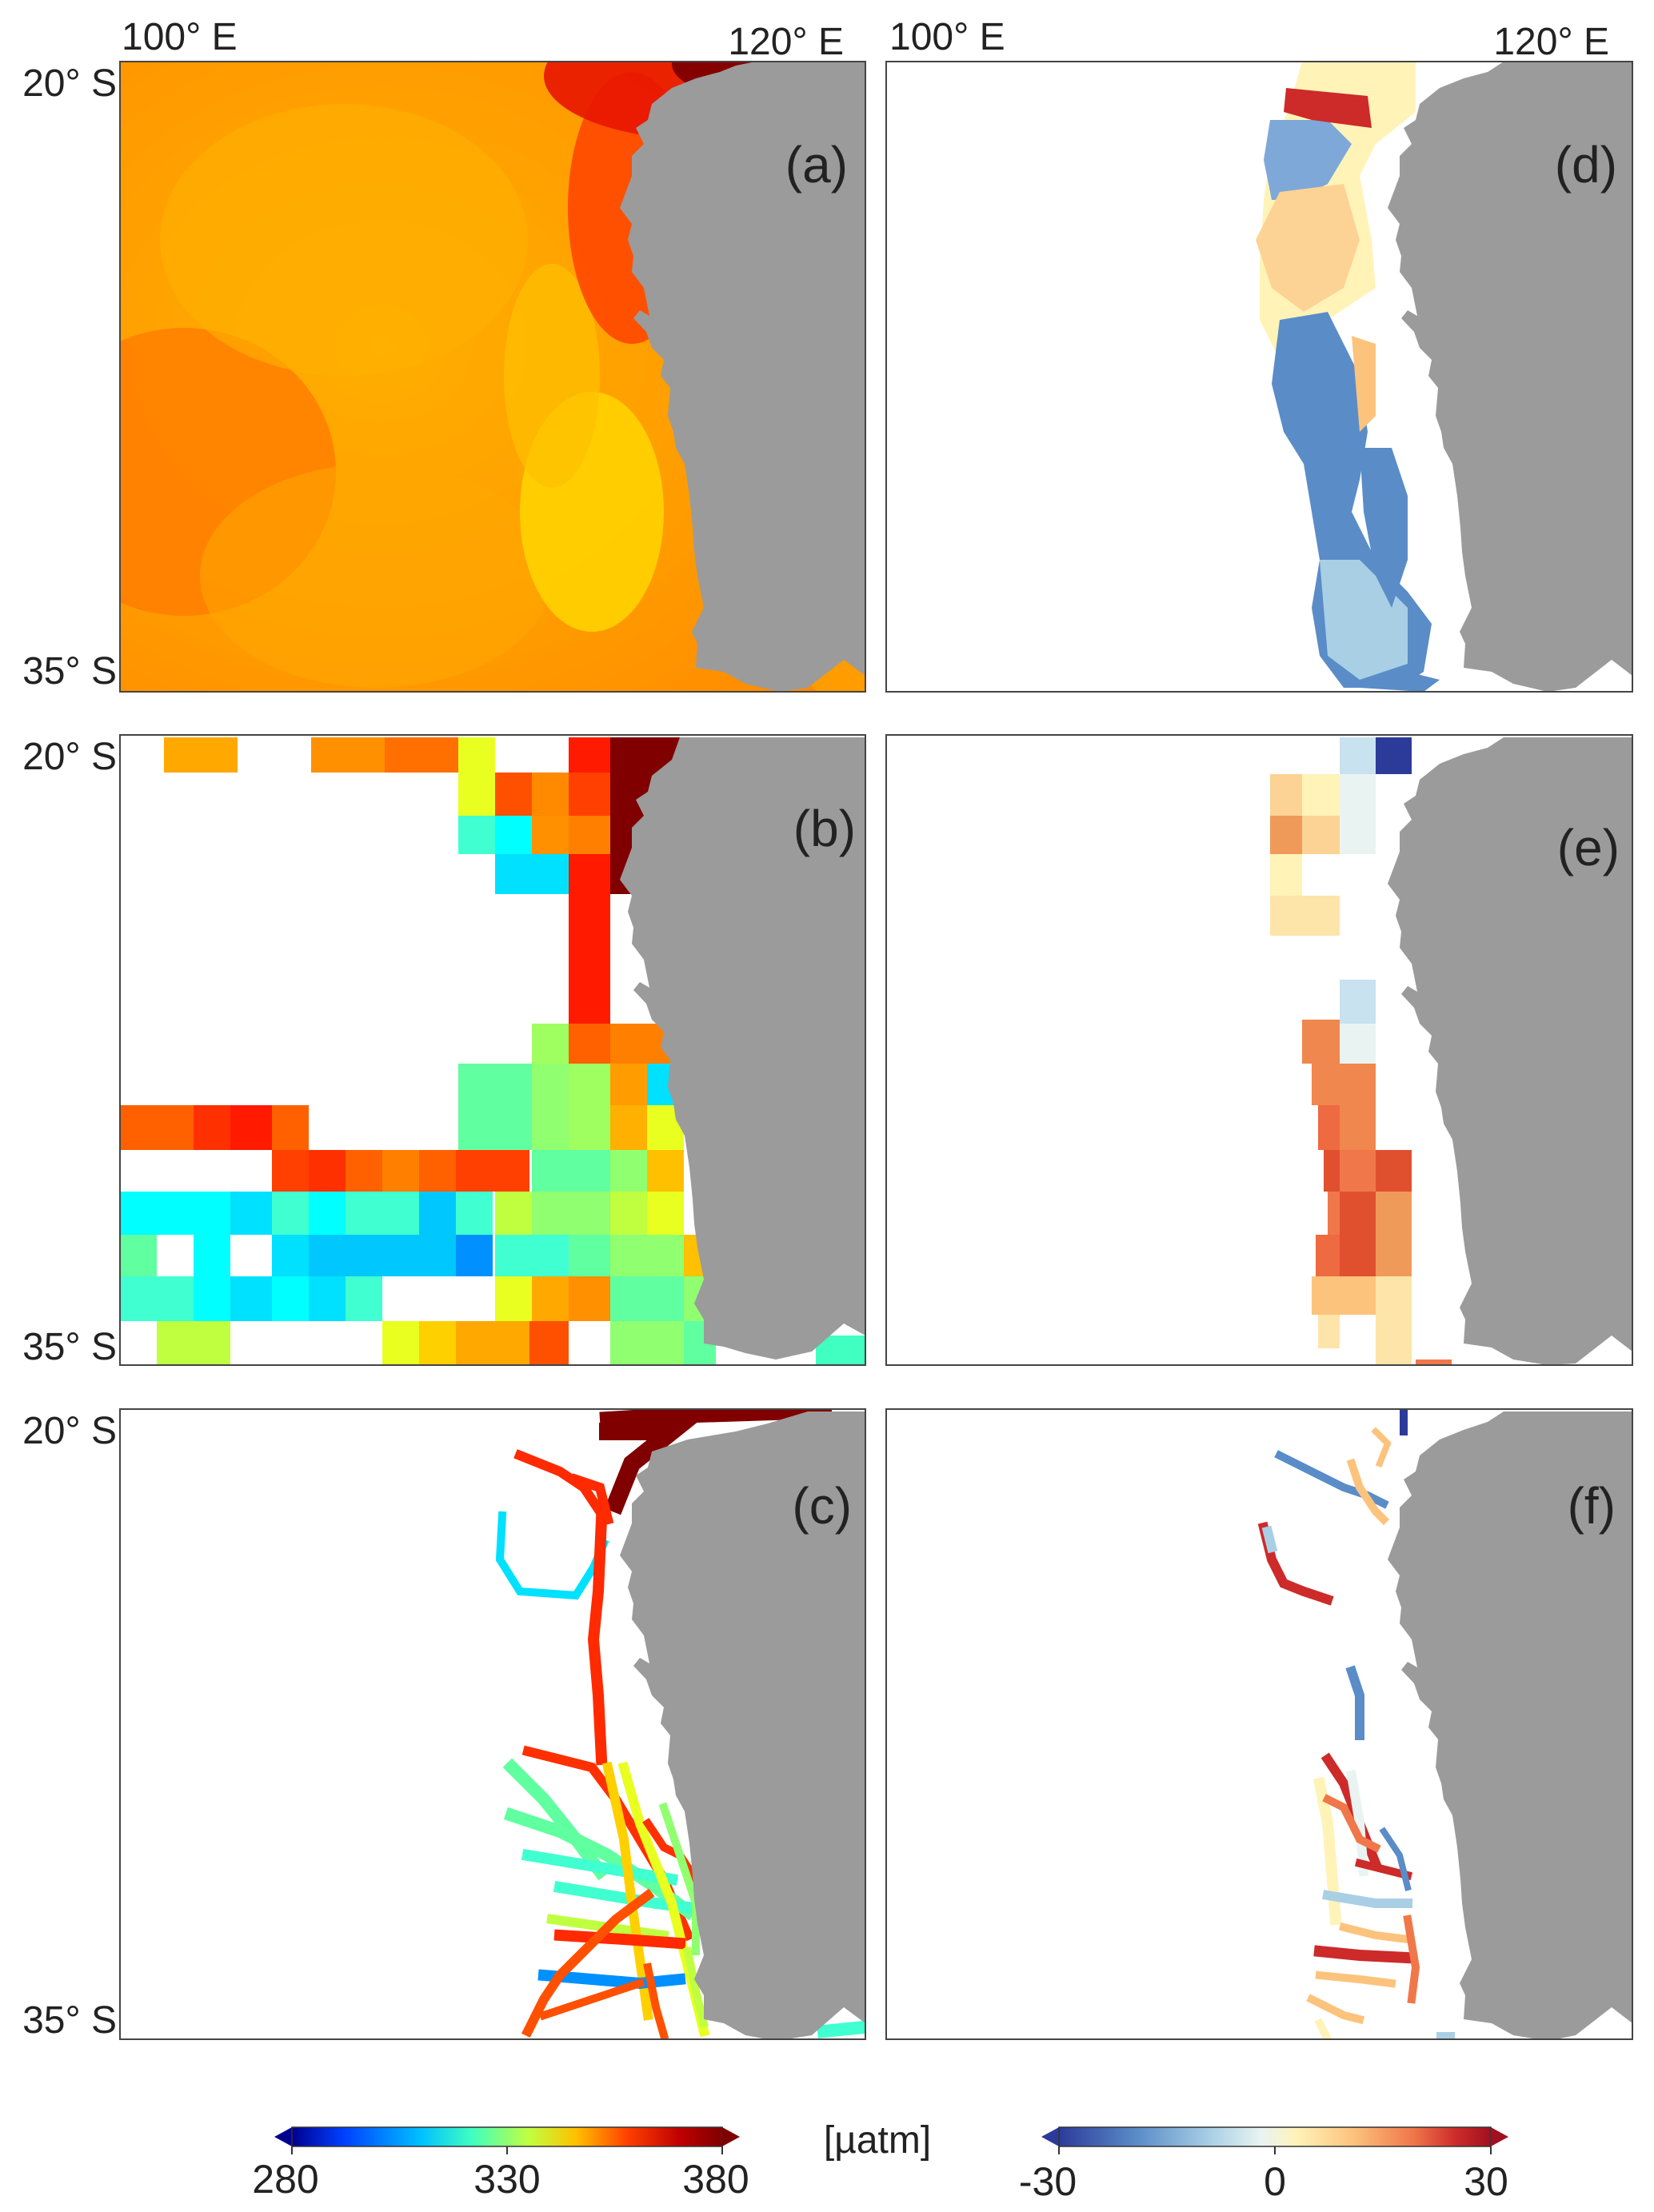  Describe the element at coordinates (824, 828) in the screenshot. I see `panel-b-label: (b)` at that location.